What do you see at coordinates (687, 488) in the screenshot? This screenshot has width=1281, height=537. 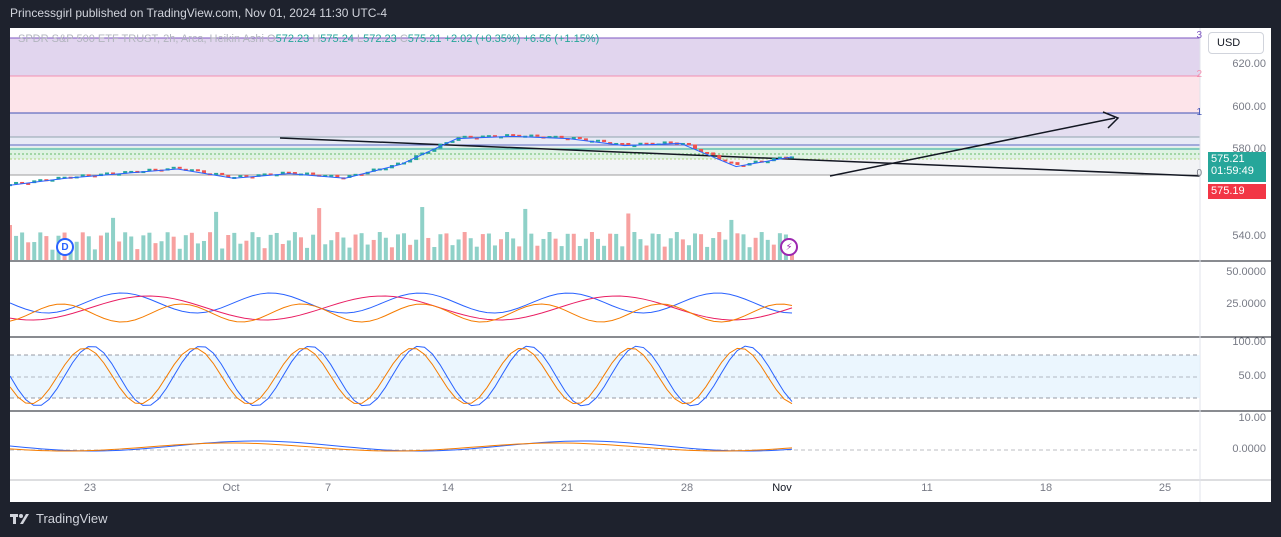 I see `time-label-28: 28` at bounding box center [687, 488].